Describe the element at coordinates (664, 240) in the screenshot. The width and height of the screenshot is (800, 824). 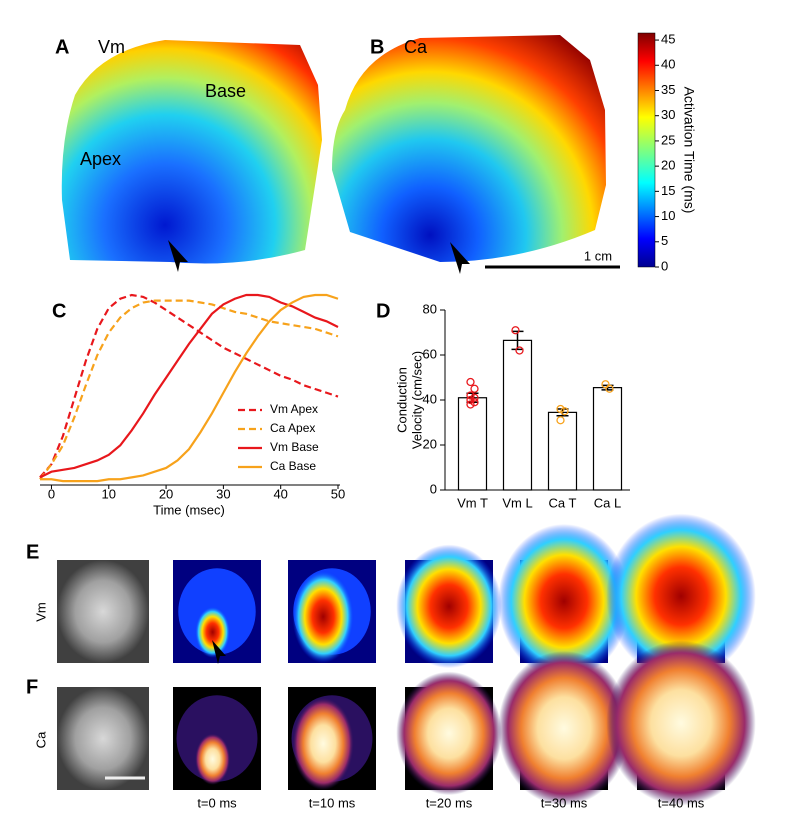
I see `colorbar-tick-label: 5` at that location.